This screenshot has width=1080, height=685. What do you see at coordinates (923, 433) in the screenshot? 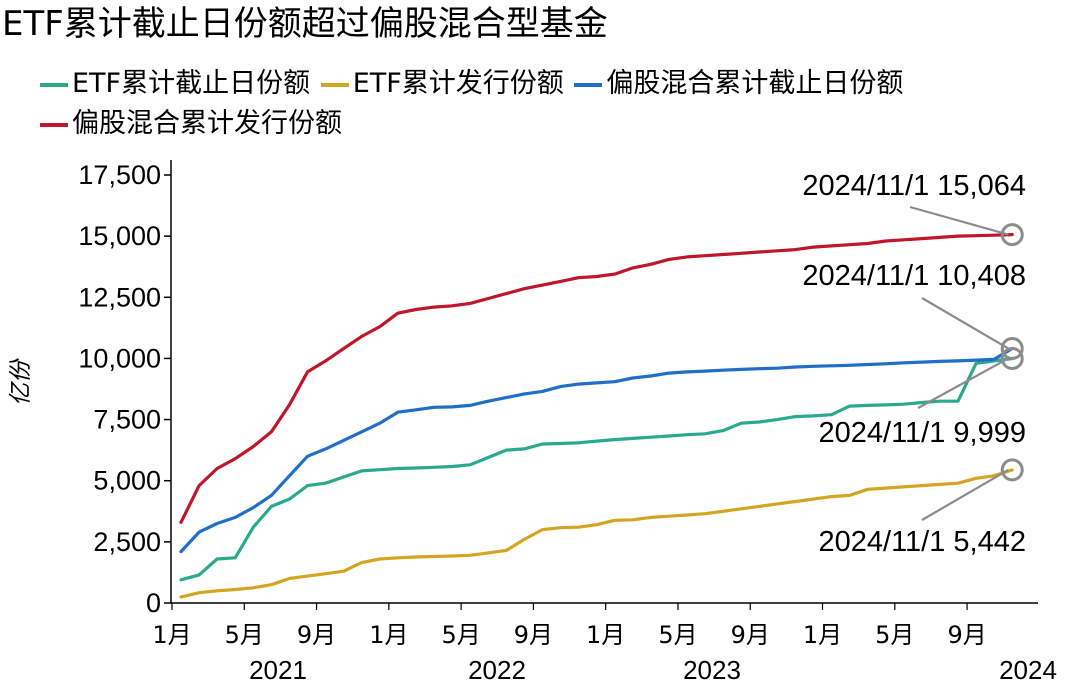
I see `annotation-label: 2024/11/1 9,999` at bounding box center [923, 433].